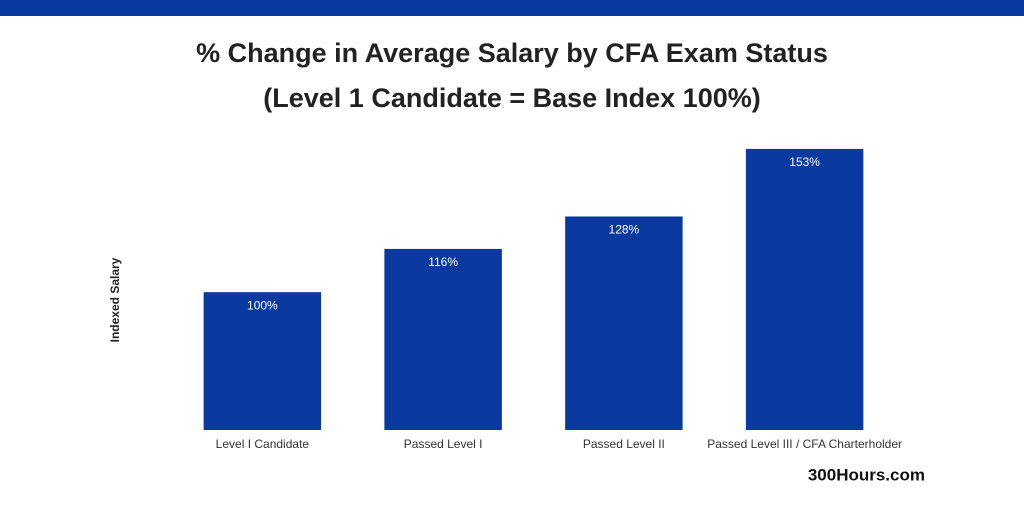  Describe the element at coordinates (443, 444) in the screenshot. I see `x-tick-label: Passed Level I` at that location.